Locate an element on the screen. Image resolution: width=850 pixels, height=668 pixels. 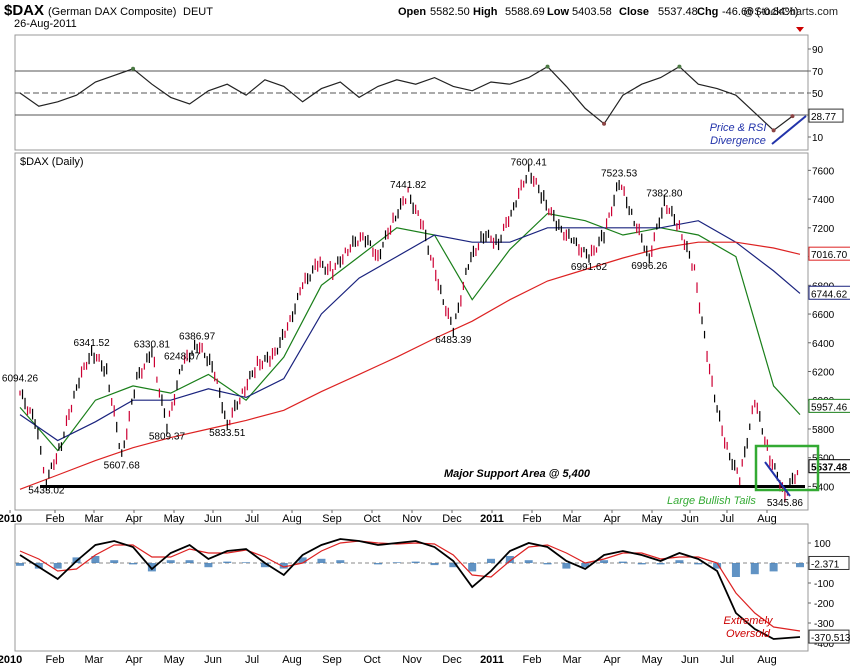
price-x-tick-label: May is located at coordinates (174, 519).